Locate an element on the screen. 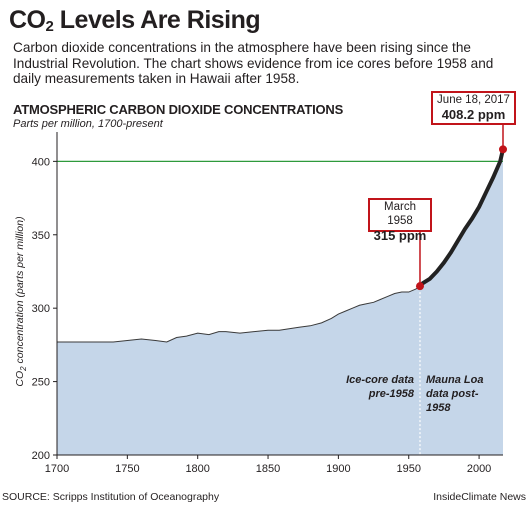  callout-1958-value: 315 ppm is located at coordinates (400, 235).